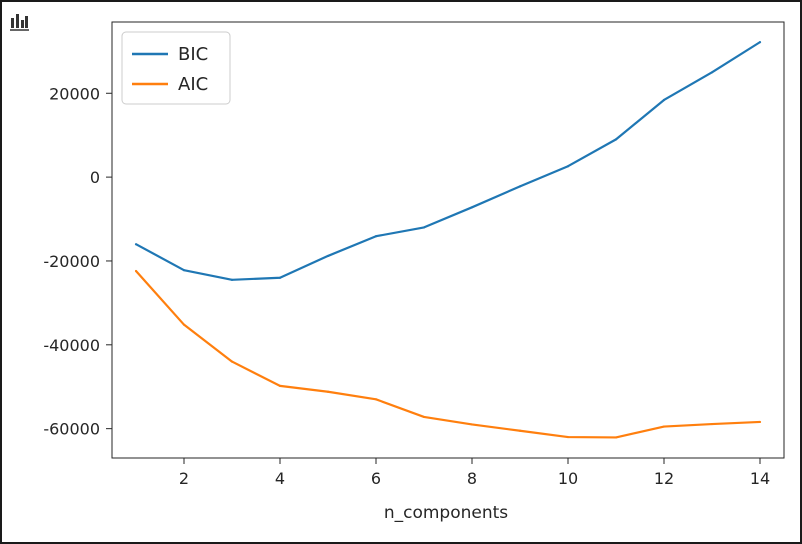 This screenshot has height=544, width=802. I want to click on x-axis-label: n_components, so click(446, 513).